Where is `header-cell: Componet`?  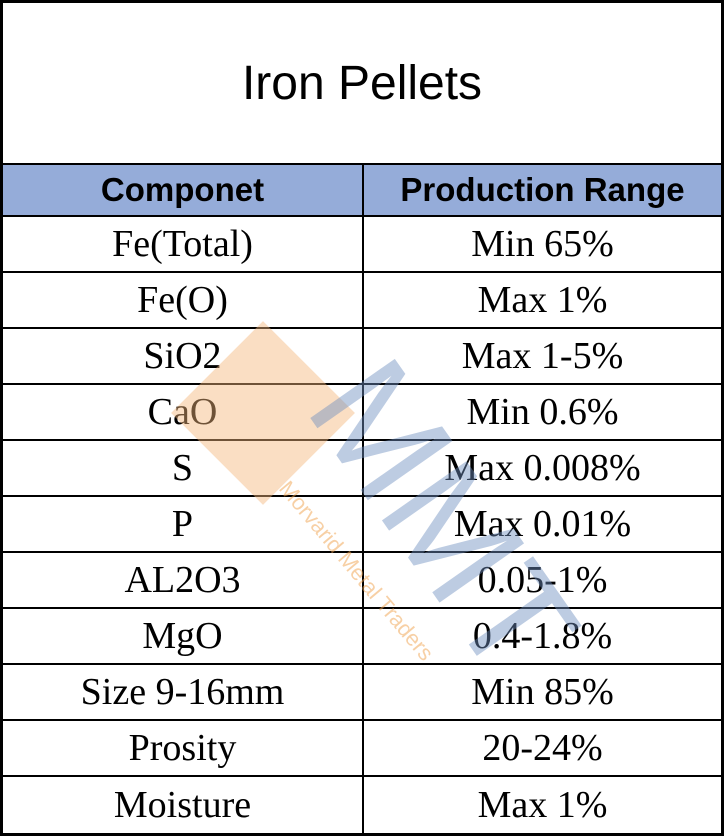
header-cell: Componet is located at coordinates (183, 190).